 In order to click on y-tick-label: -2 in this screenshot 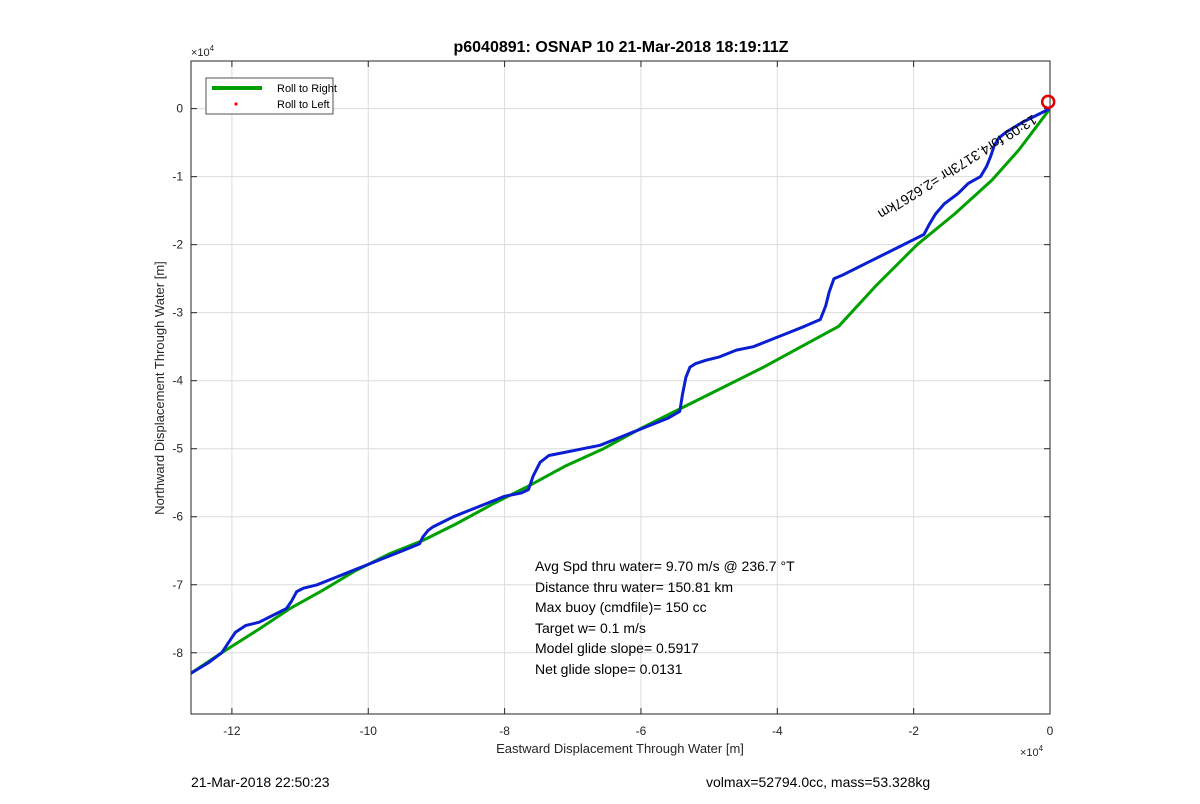, I will do `click(177, 245)`.